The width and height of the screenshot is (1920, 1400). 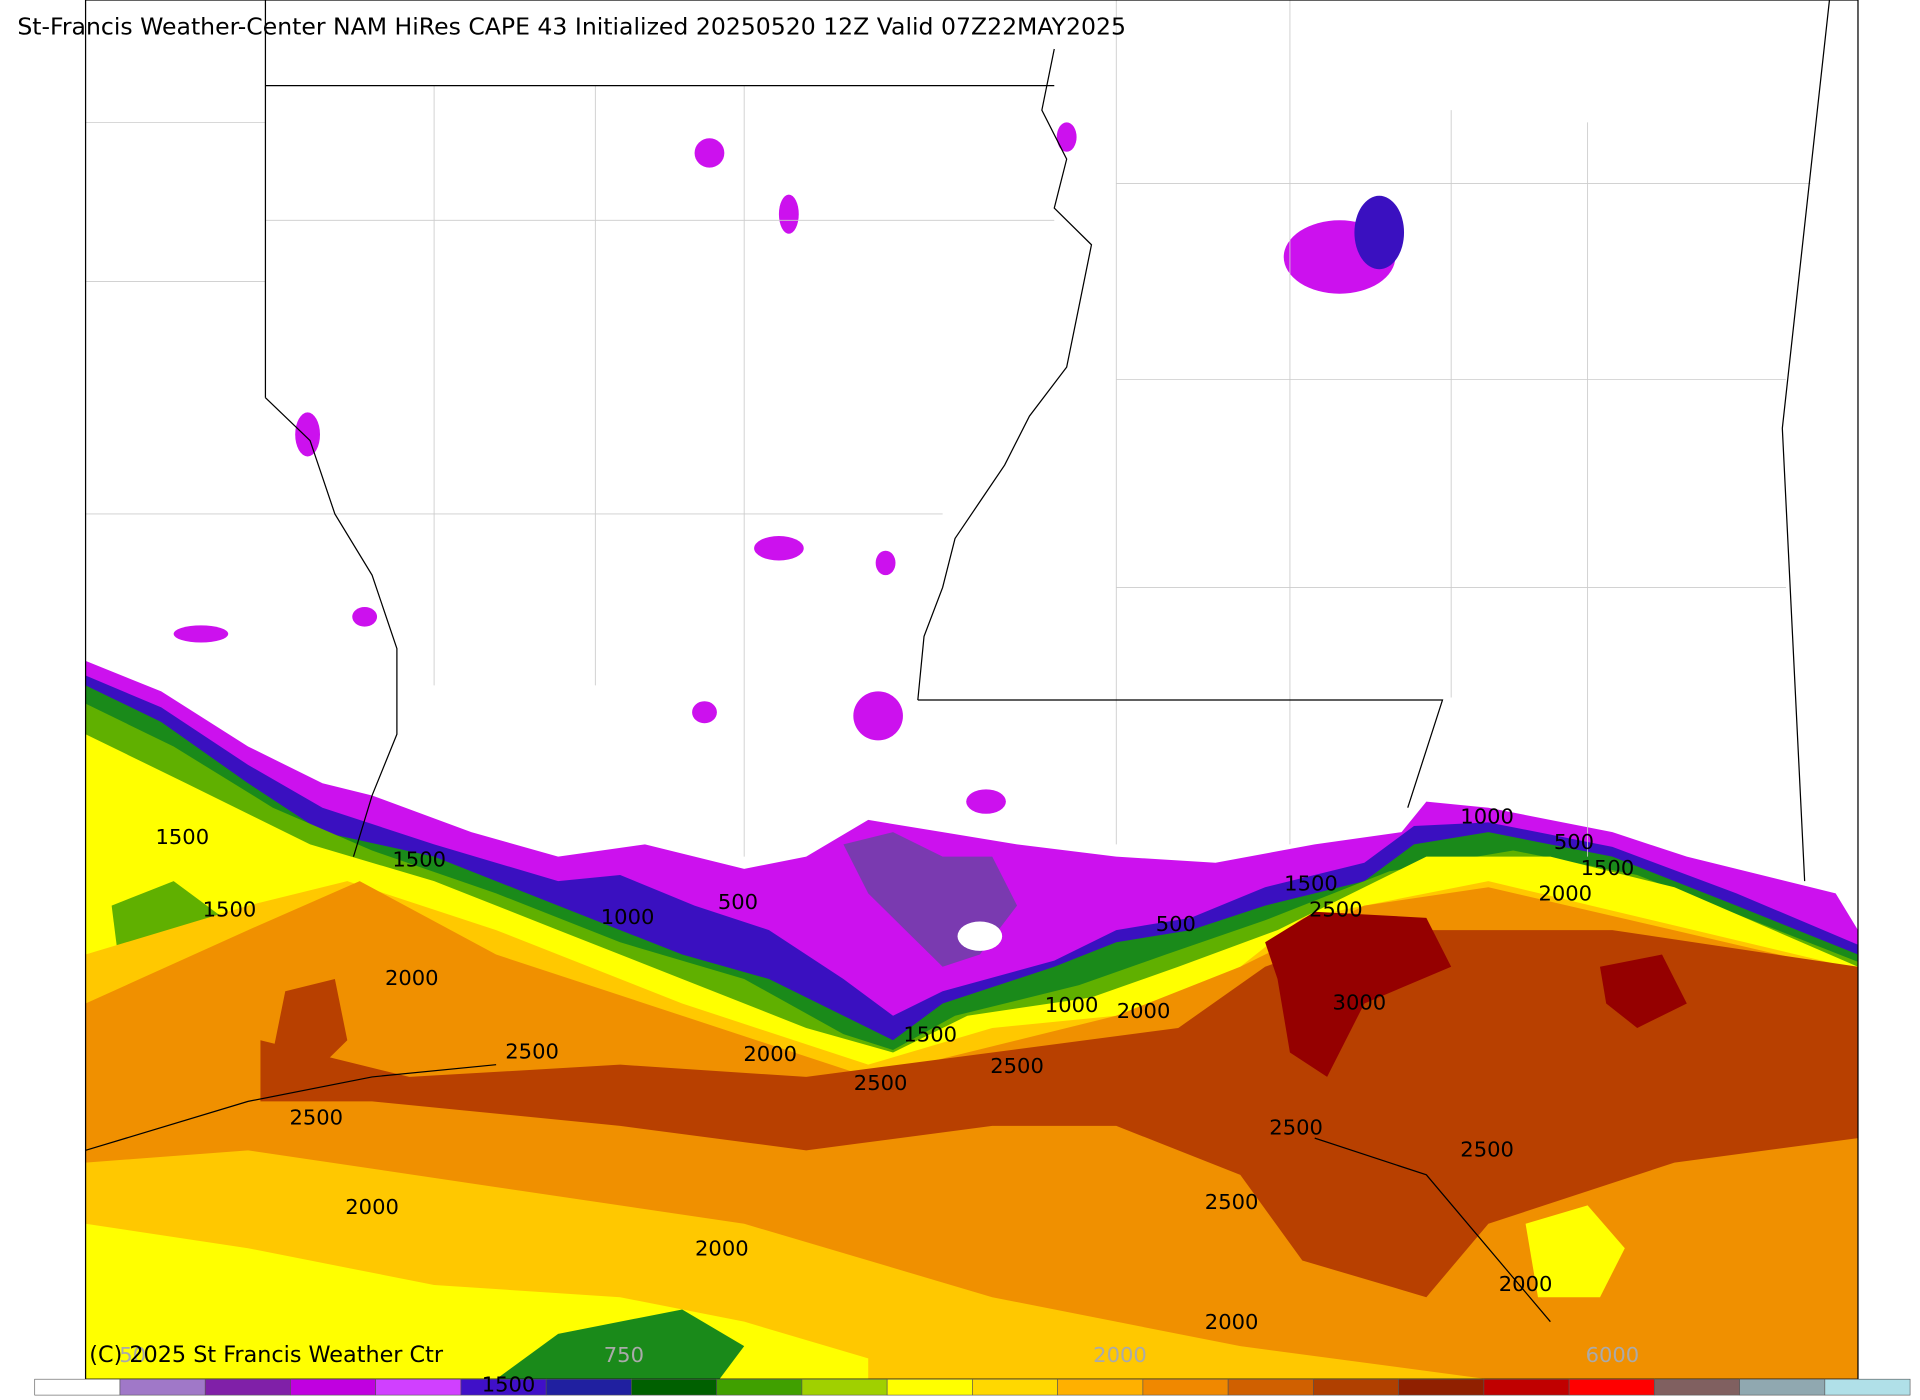 What do you see at coordinates (1360, 1003) in the screenshot?
I see `contour-label: 3000` at bounding box center [1360, 1003].